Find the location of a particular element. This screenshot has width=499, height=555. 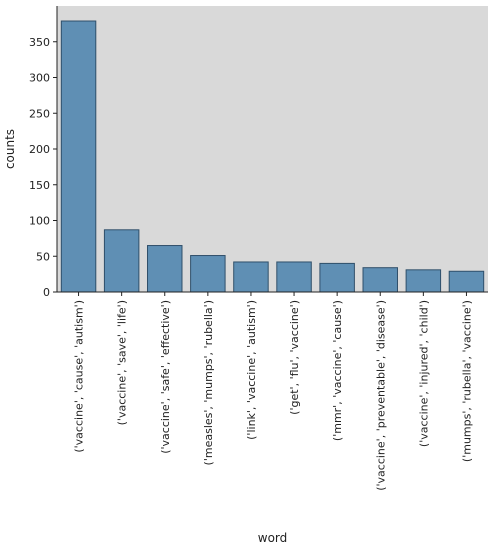

y-tick-label: 350 is located at coordinates (39, 42).